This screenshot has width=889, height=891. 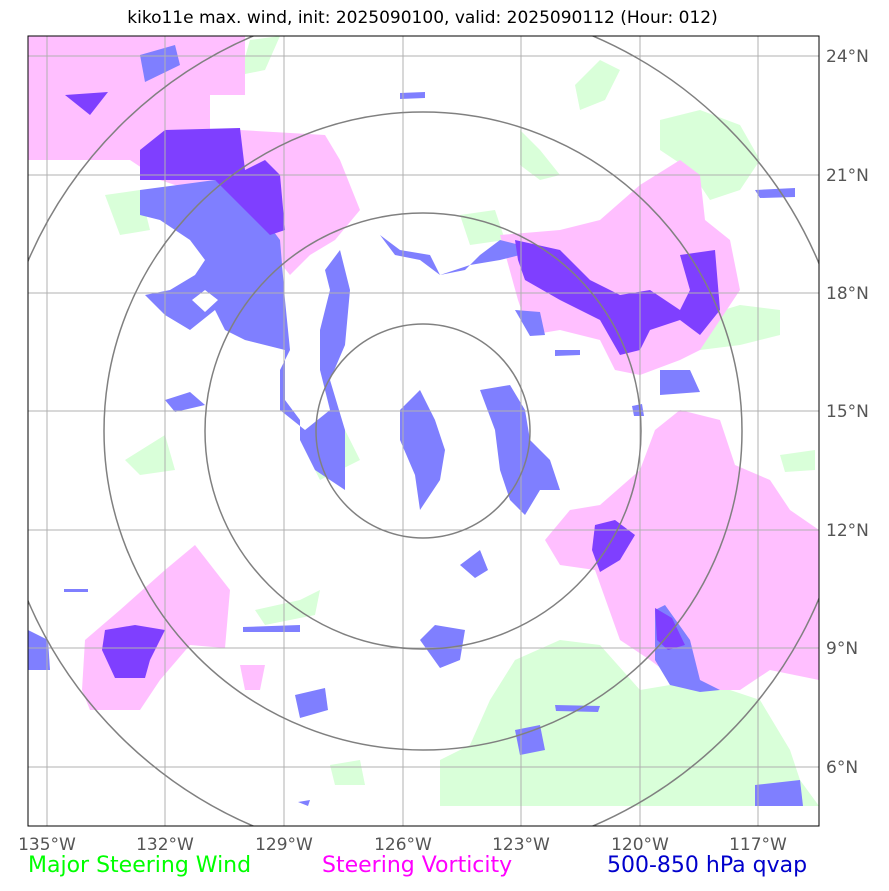 What do you see at coordinates (847, 531) in the screenshot?
I see `lat-tick: 12°N` at bounding box center [847, 531].